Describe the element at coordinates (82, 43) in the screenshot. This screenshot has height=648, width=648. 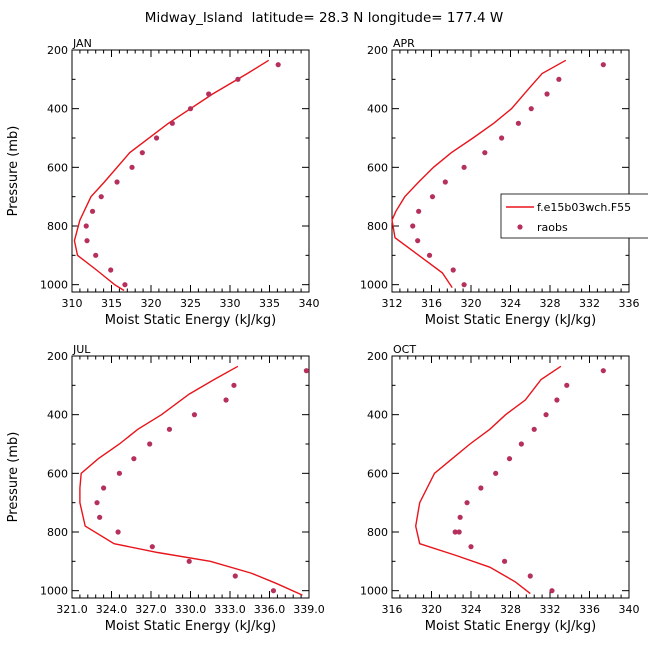
I see `panel-label: JAN` at that location.